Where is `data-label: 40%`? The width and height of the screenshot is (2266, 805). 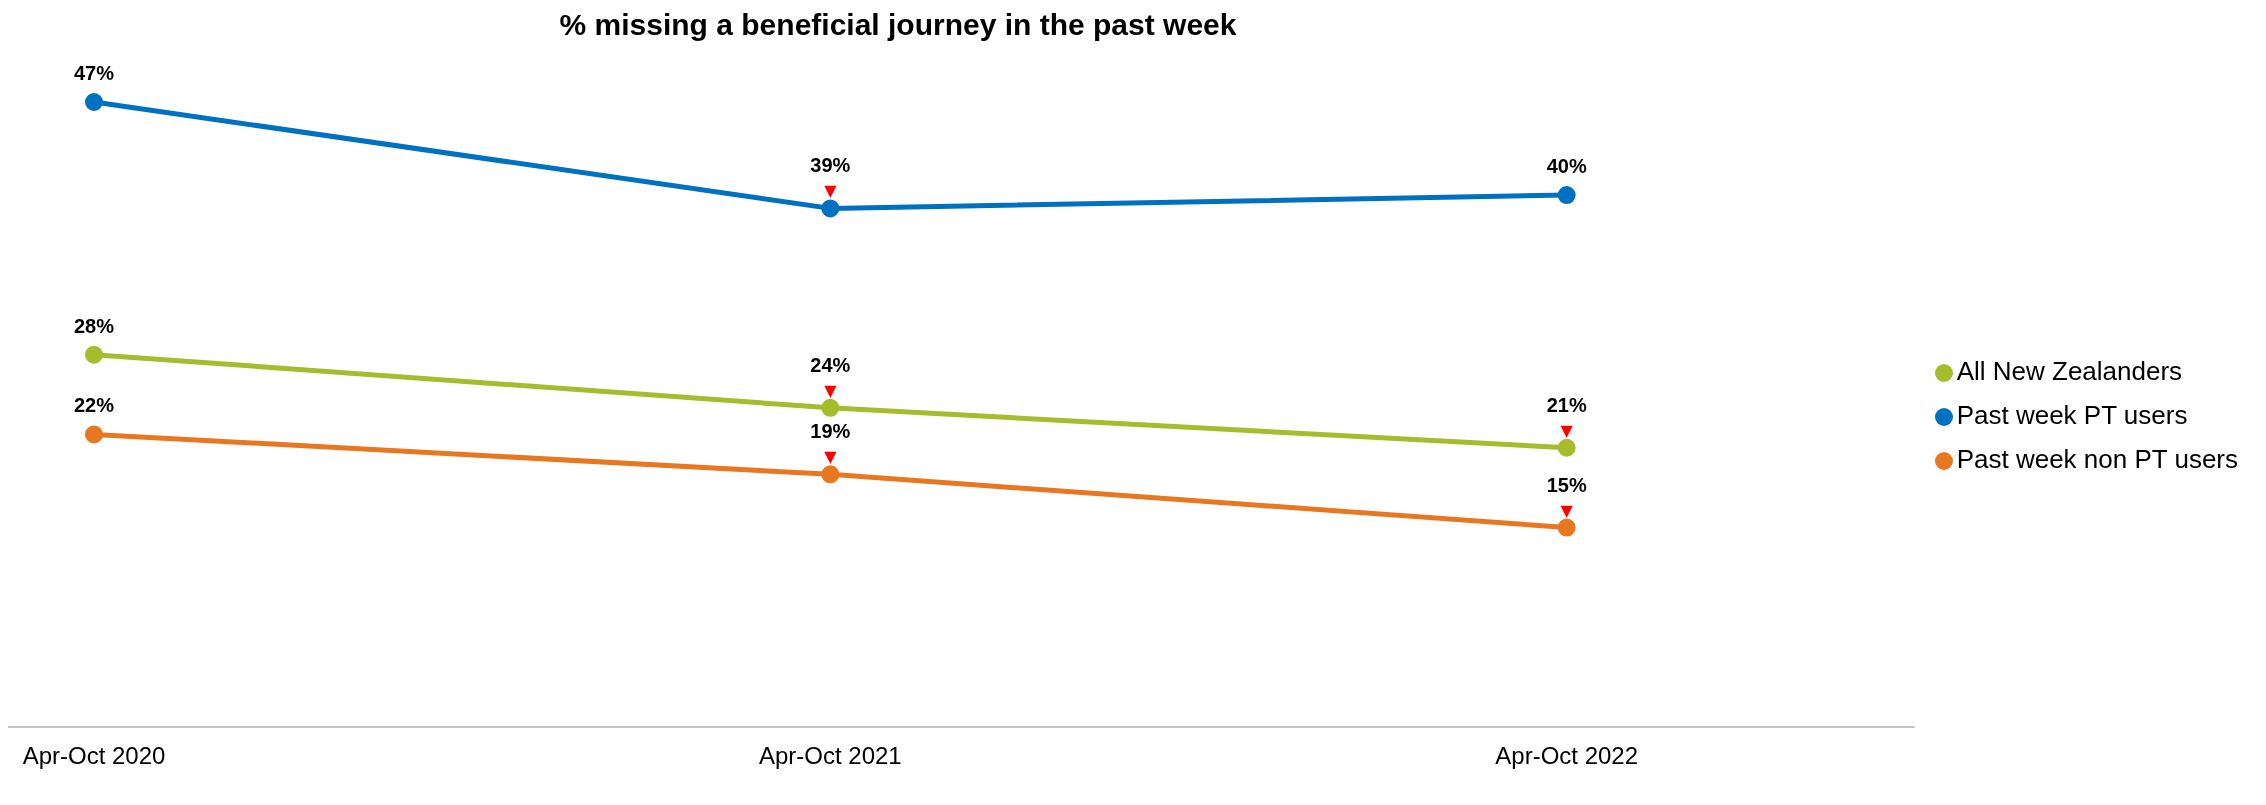
data-label: 40% is located at coordinates (1566, 166).